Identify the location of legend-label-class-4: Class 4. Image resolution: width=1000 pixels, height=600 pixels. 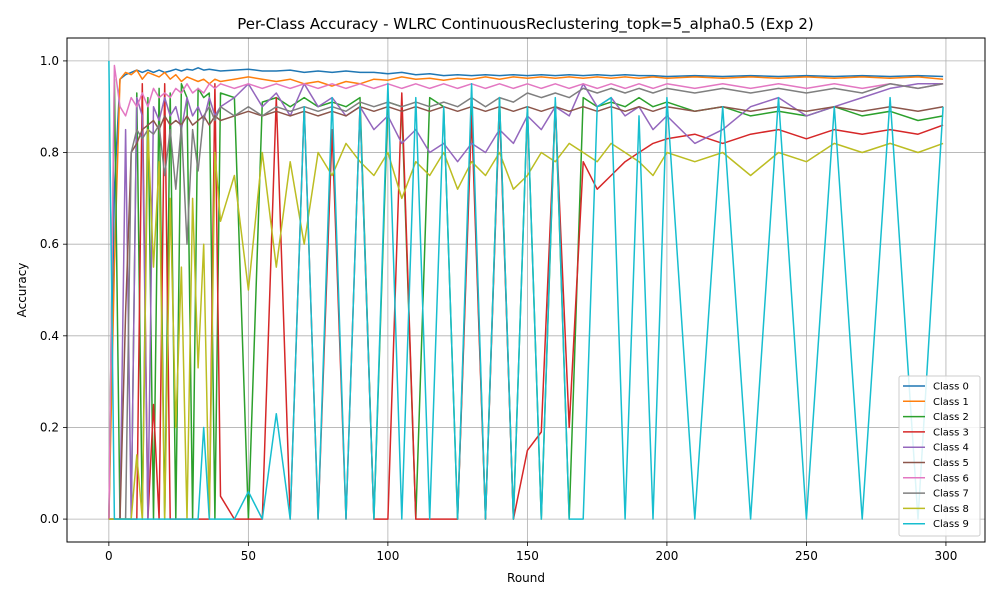
(951, 448).